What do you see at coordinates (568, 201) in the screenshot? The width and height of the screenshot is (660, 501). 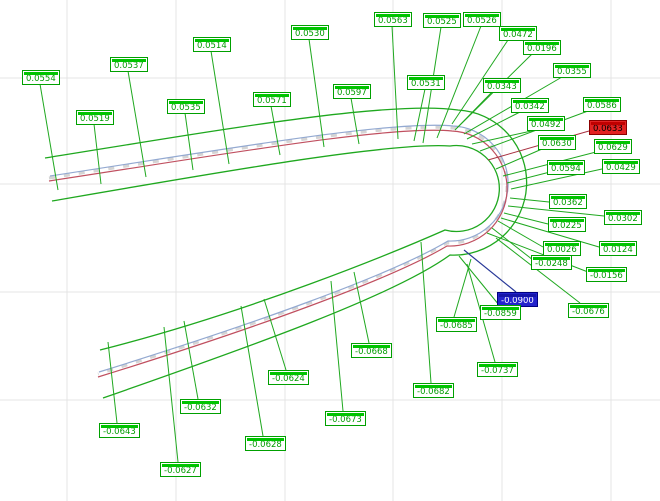 I see `station-label: 0.0362` at bounding box center [568, 201].